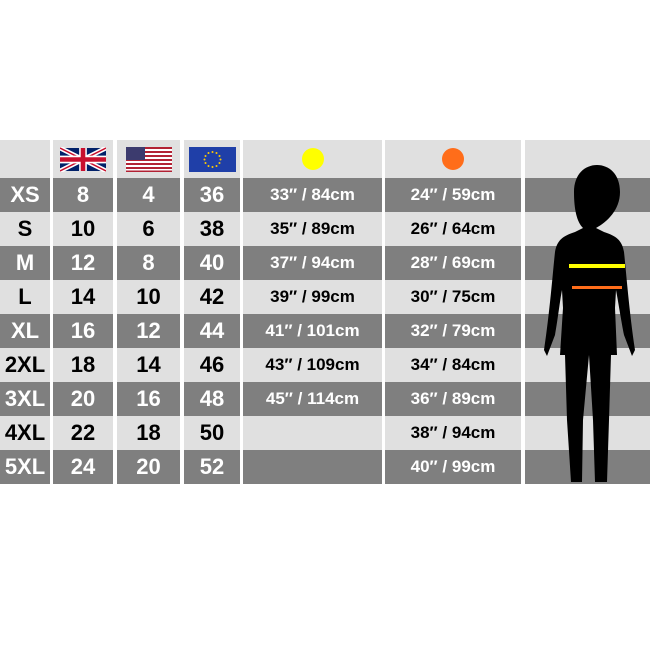  Describe the element at coordinates (312, 229) in the screenshot. I see `bust-cell: 35″ / 89cm` at that location.